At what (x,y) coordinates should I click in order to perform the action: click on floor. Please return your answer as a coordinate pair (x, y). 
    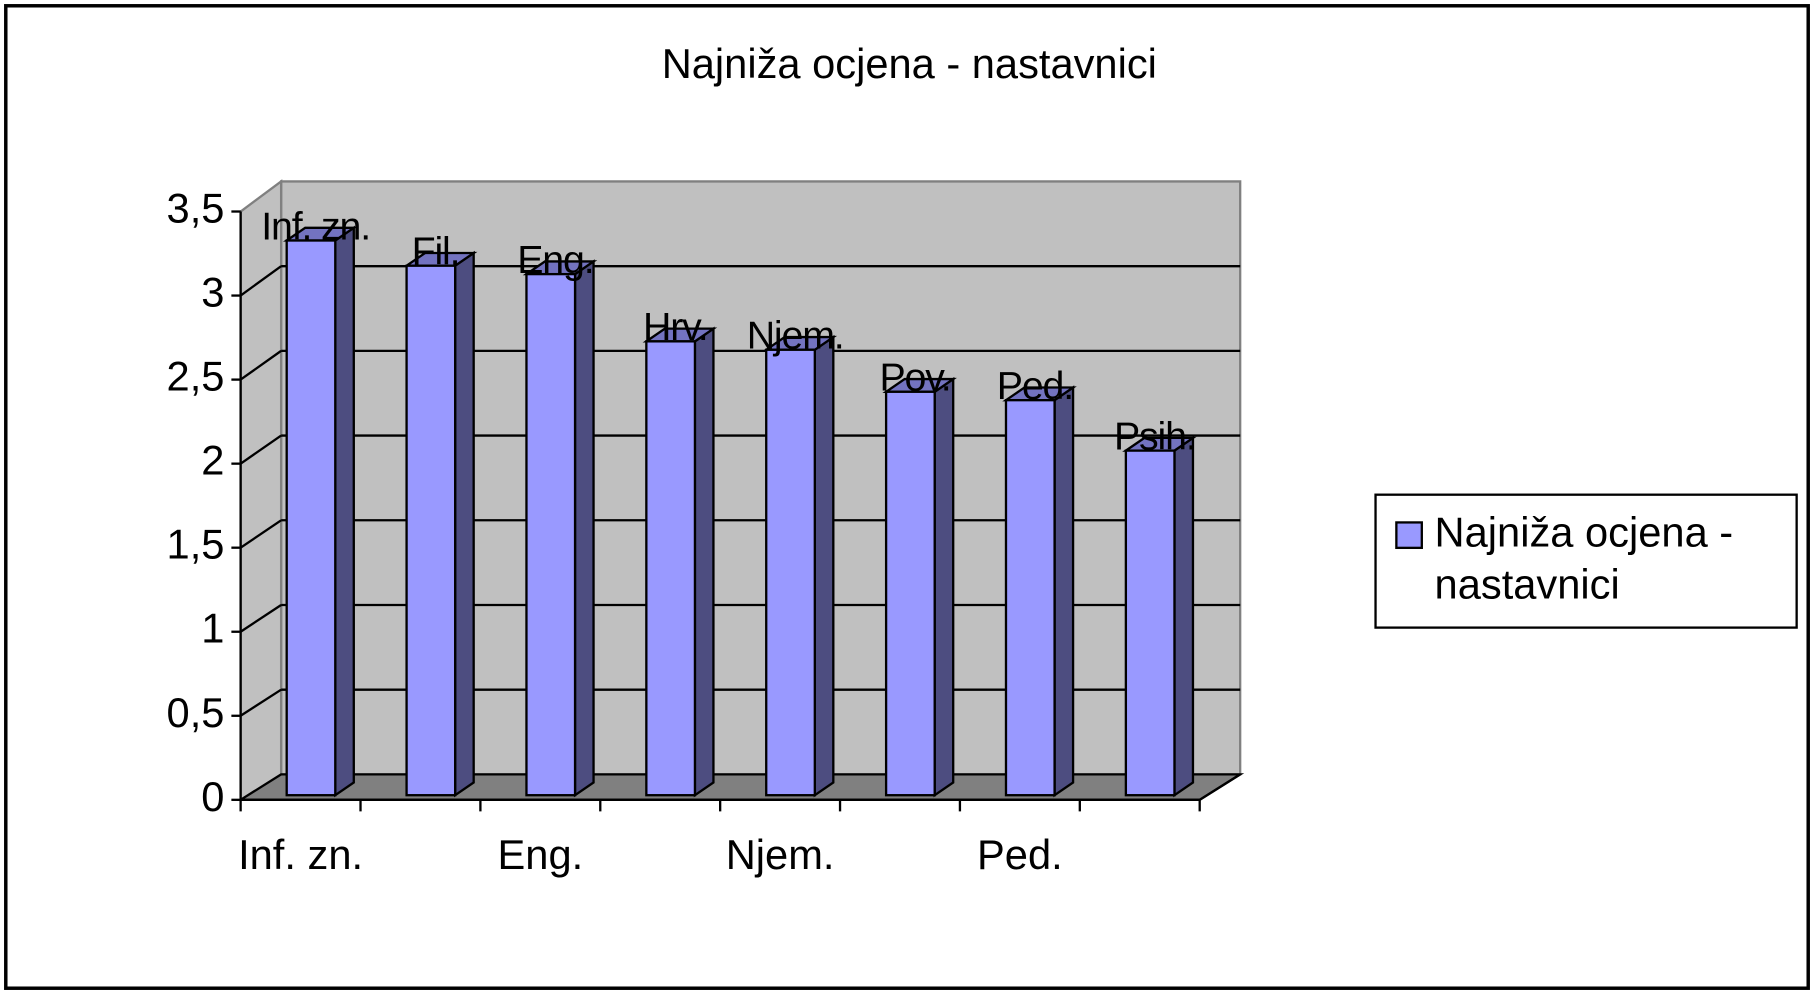
    Looking at the image, I should click on (740, 787).